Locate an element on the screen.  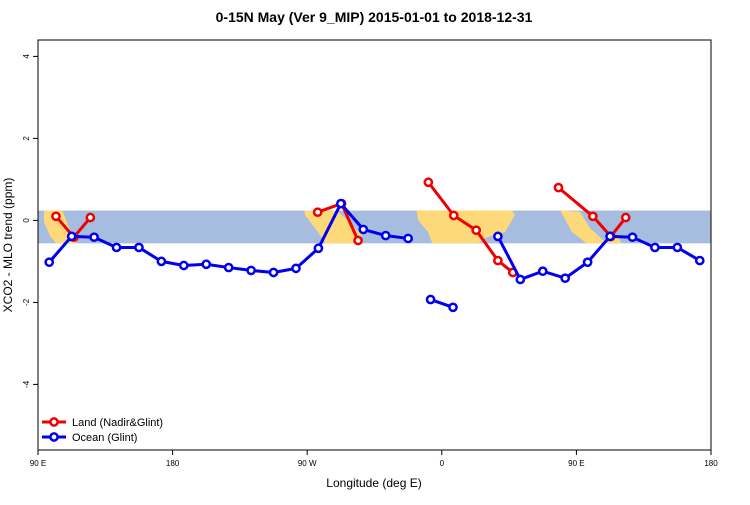
y-tick-label: 0 is located at coordinates (26, 220).